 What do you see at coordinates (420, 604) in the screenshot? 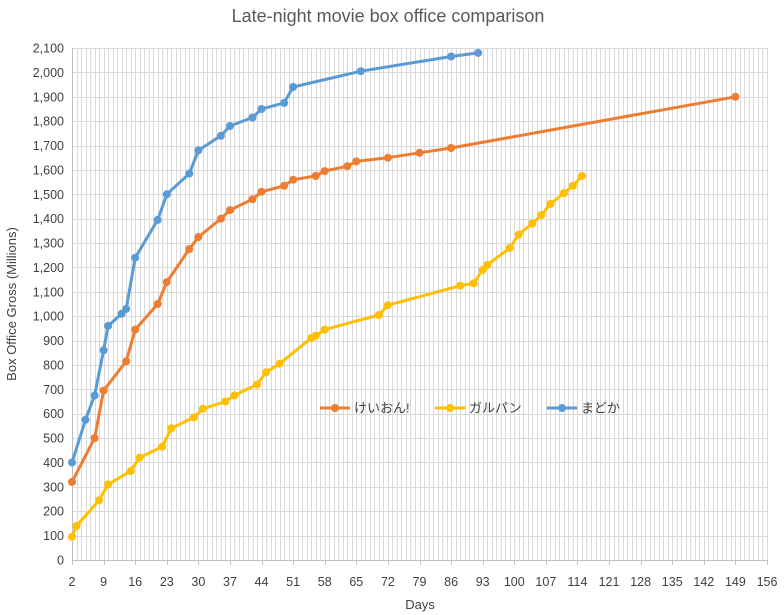
I see `x-axis-title: Days` at bounding box center [420, 604].